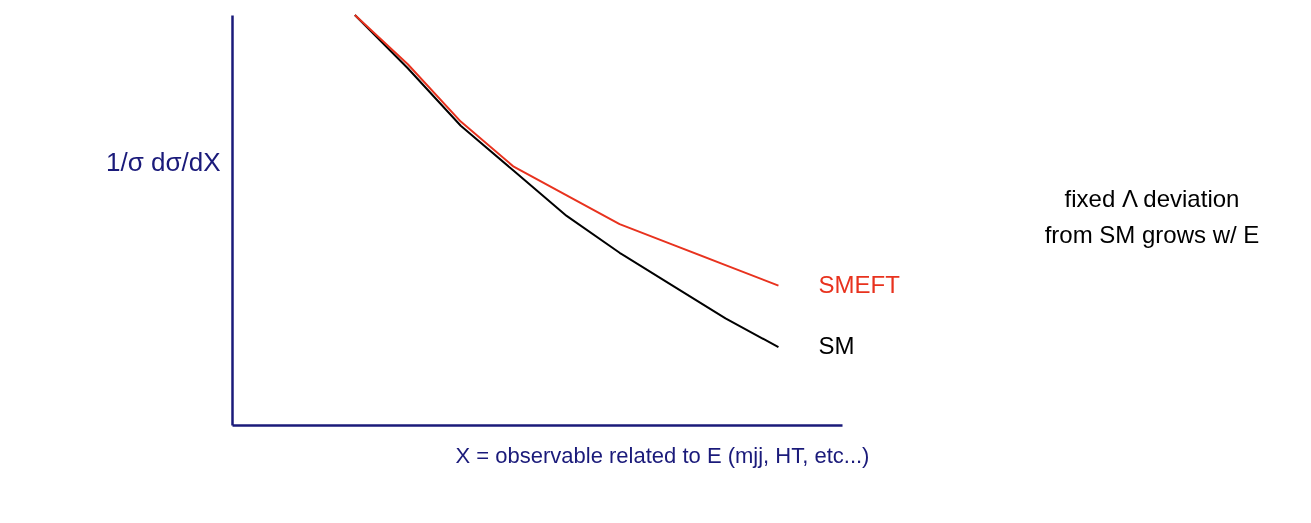 The width and height of the screenshot is (1311, 523). I want to click on y-axis-title: 1/σ dσ/dX, so click(163, 161).